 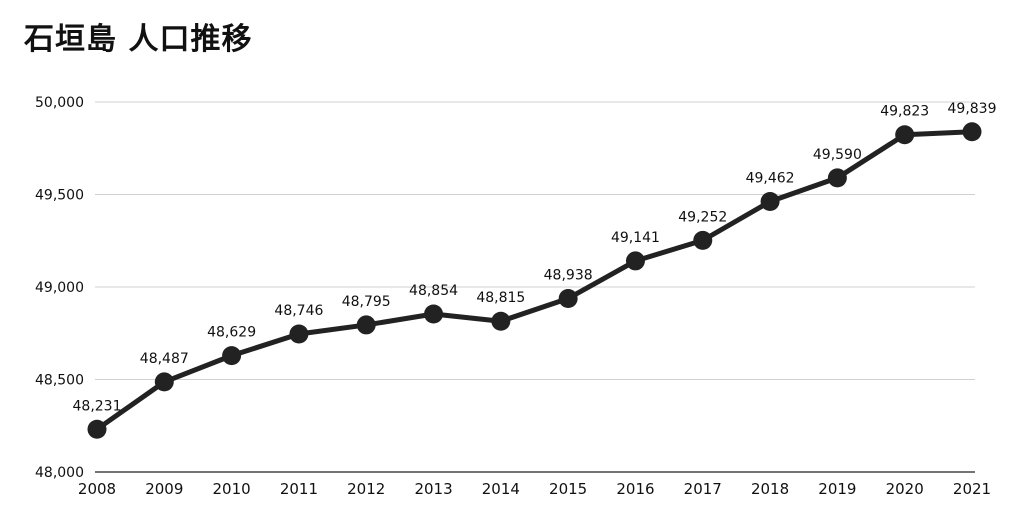 I want to click on x-tick-label: 2017, so click(x=703, y=489).